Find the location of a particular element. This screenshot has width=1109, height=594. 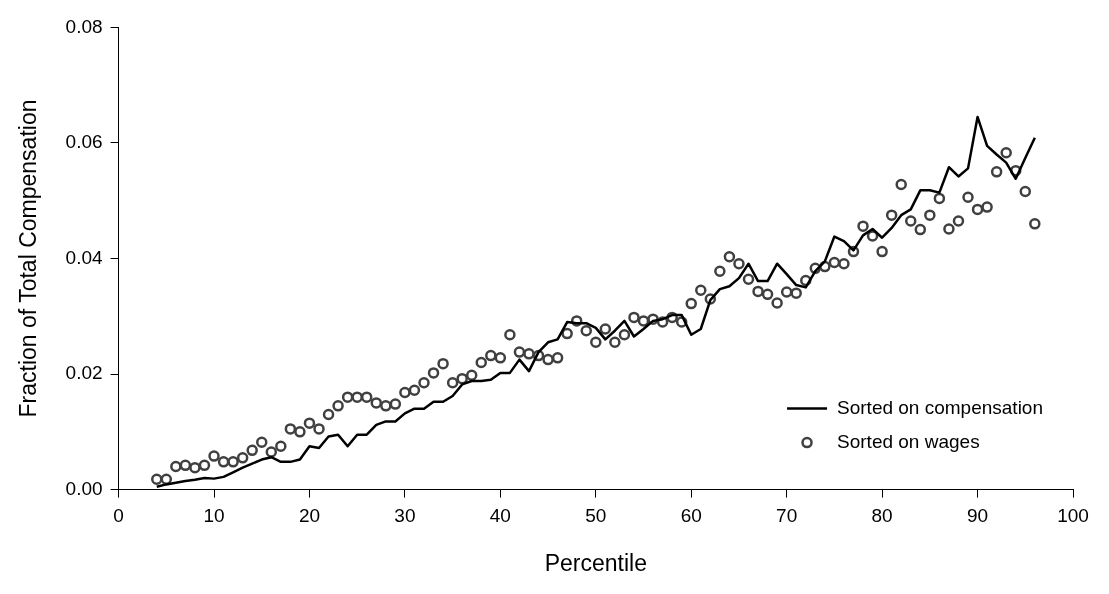

x-tick-label: 10 is located at coordinates (214, 516).